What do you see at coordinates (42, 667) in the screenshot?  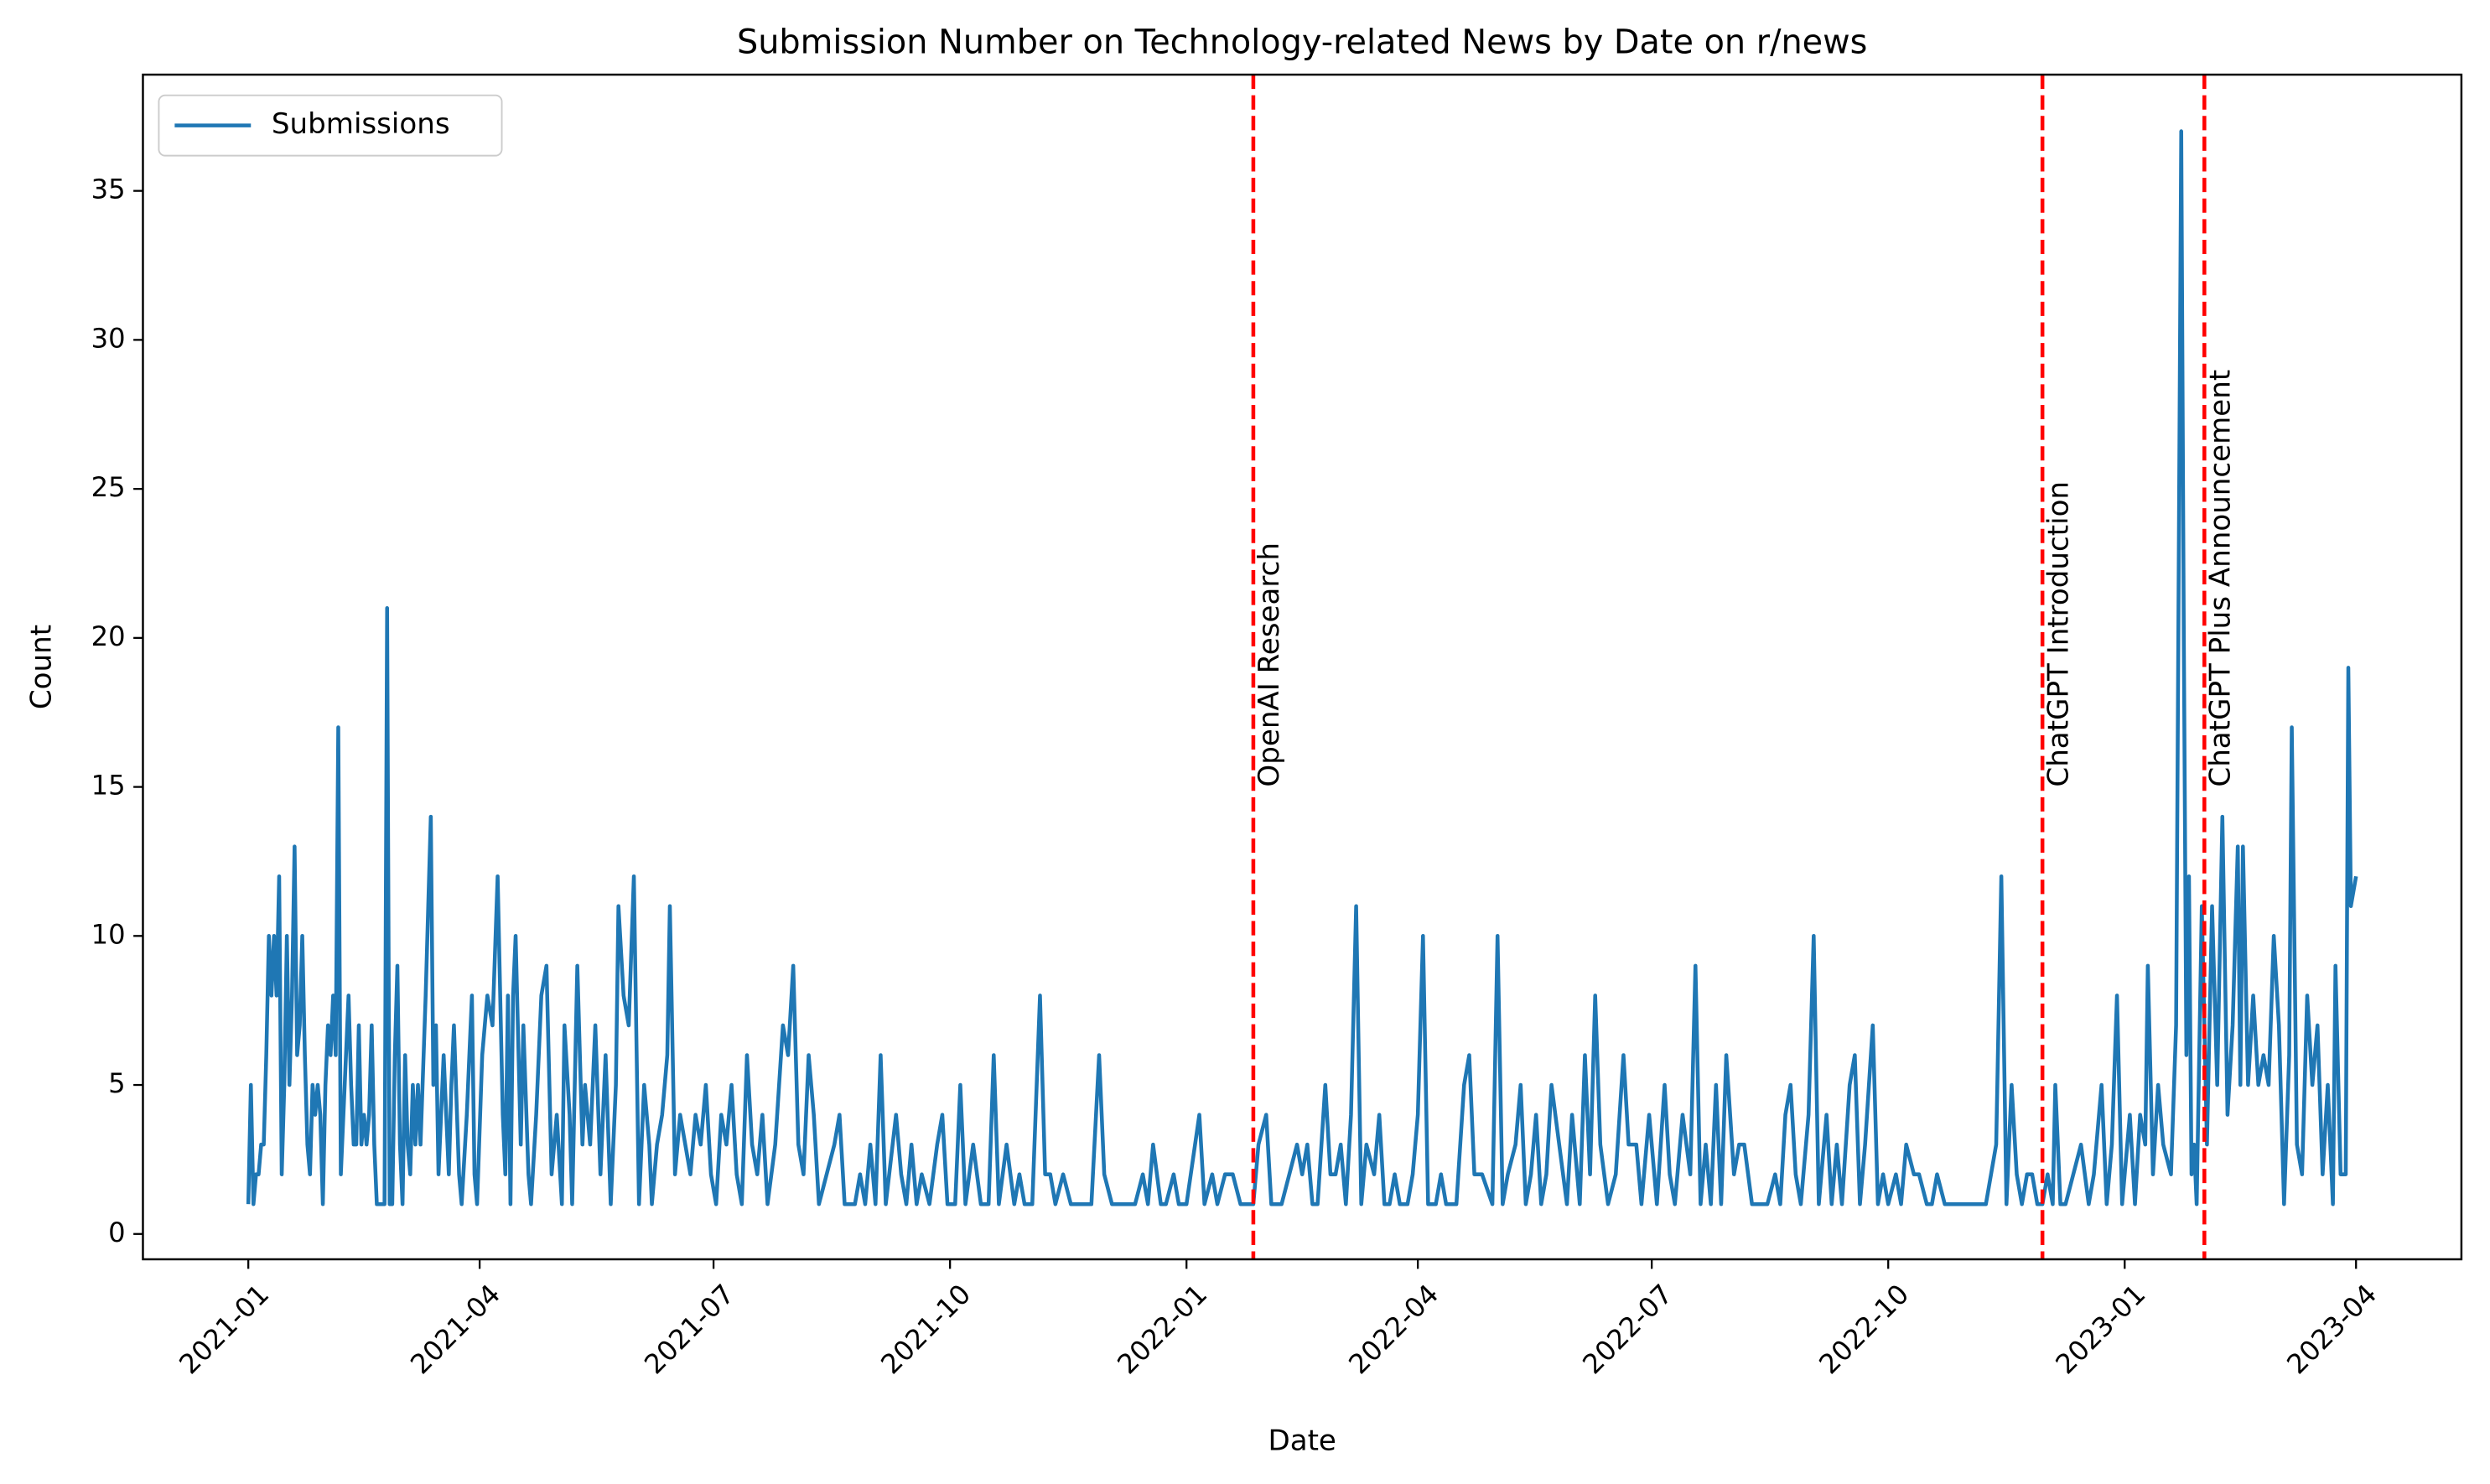 I see `y-axis-label: Count` at bounding box center [42, 667].